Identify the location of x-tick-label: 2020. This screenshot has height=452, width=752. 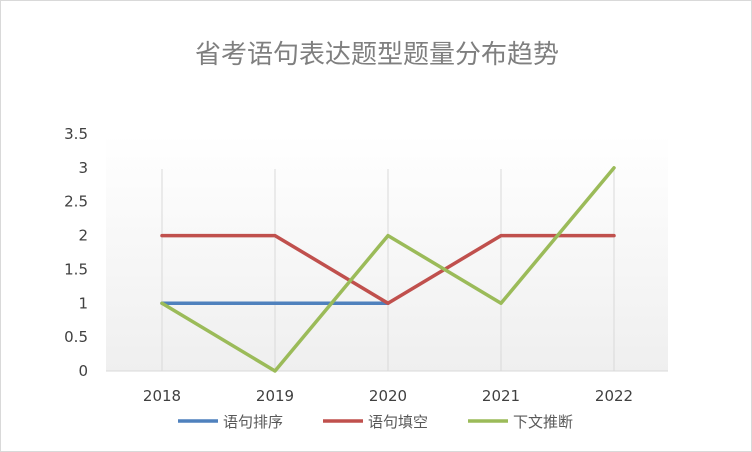
(388, 396).